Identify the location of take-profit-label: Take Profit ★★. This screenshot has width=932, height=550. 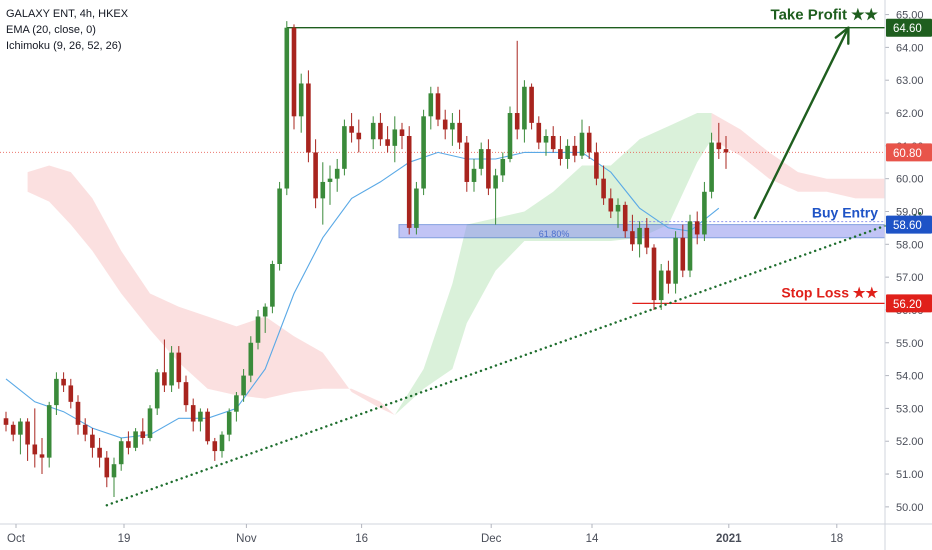
(825, 15).